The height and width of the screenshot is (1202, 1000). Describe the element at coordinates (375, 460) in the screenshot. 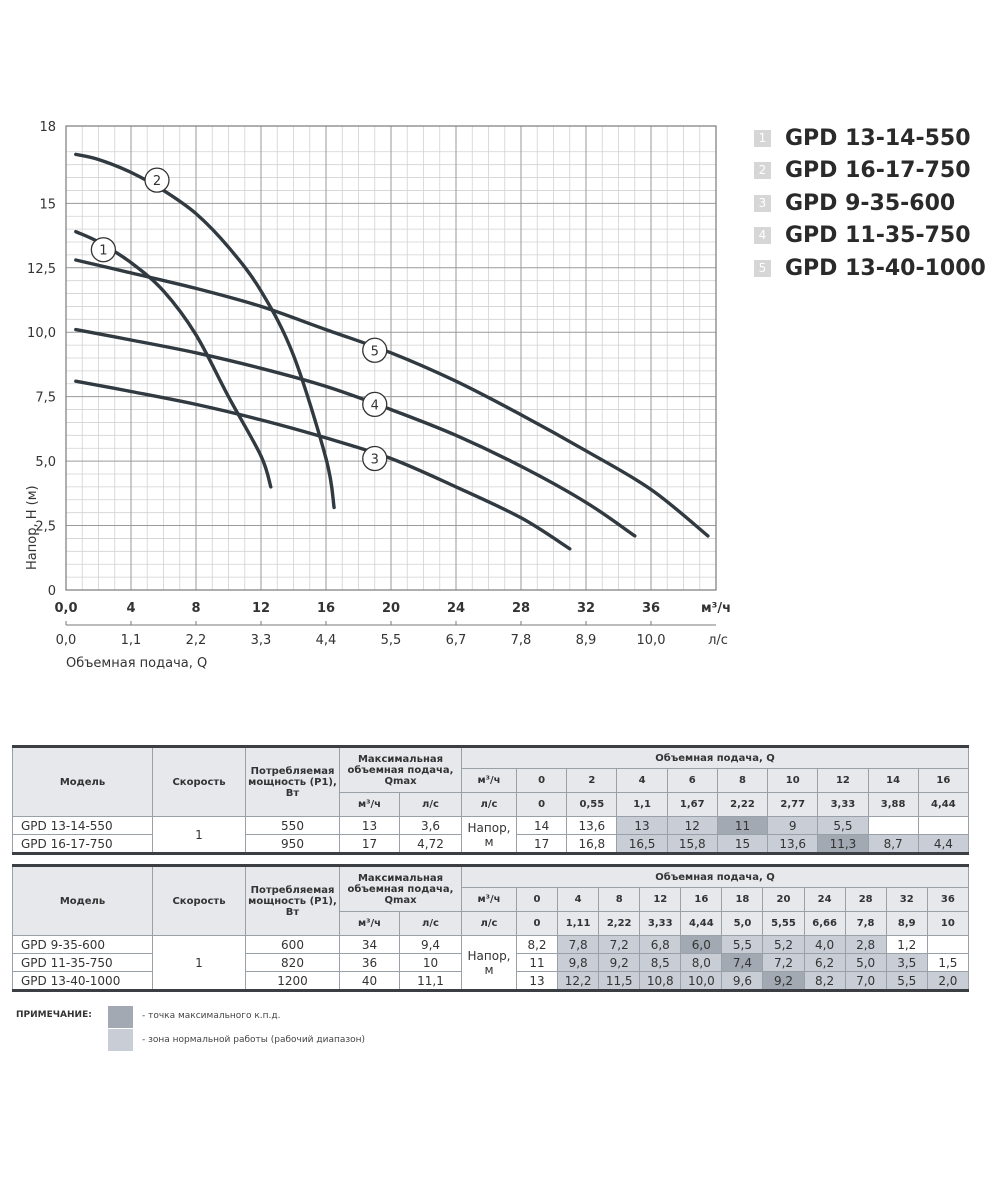

I see `curve-marker-label: 3` at that location.